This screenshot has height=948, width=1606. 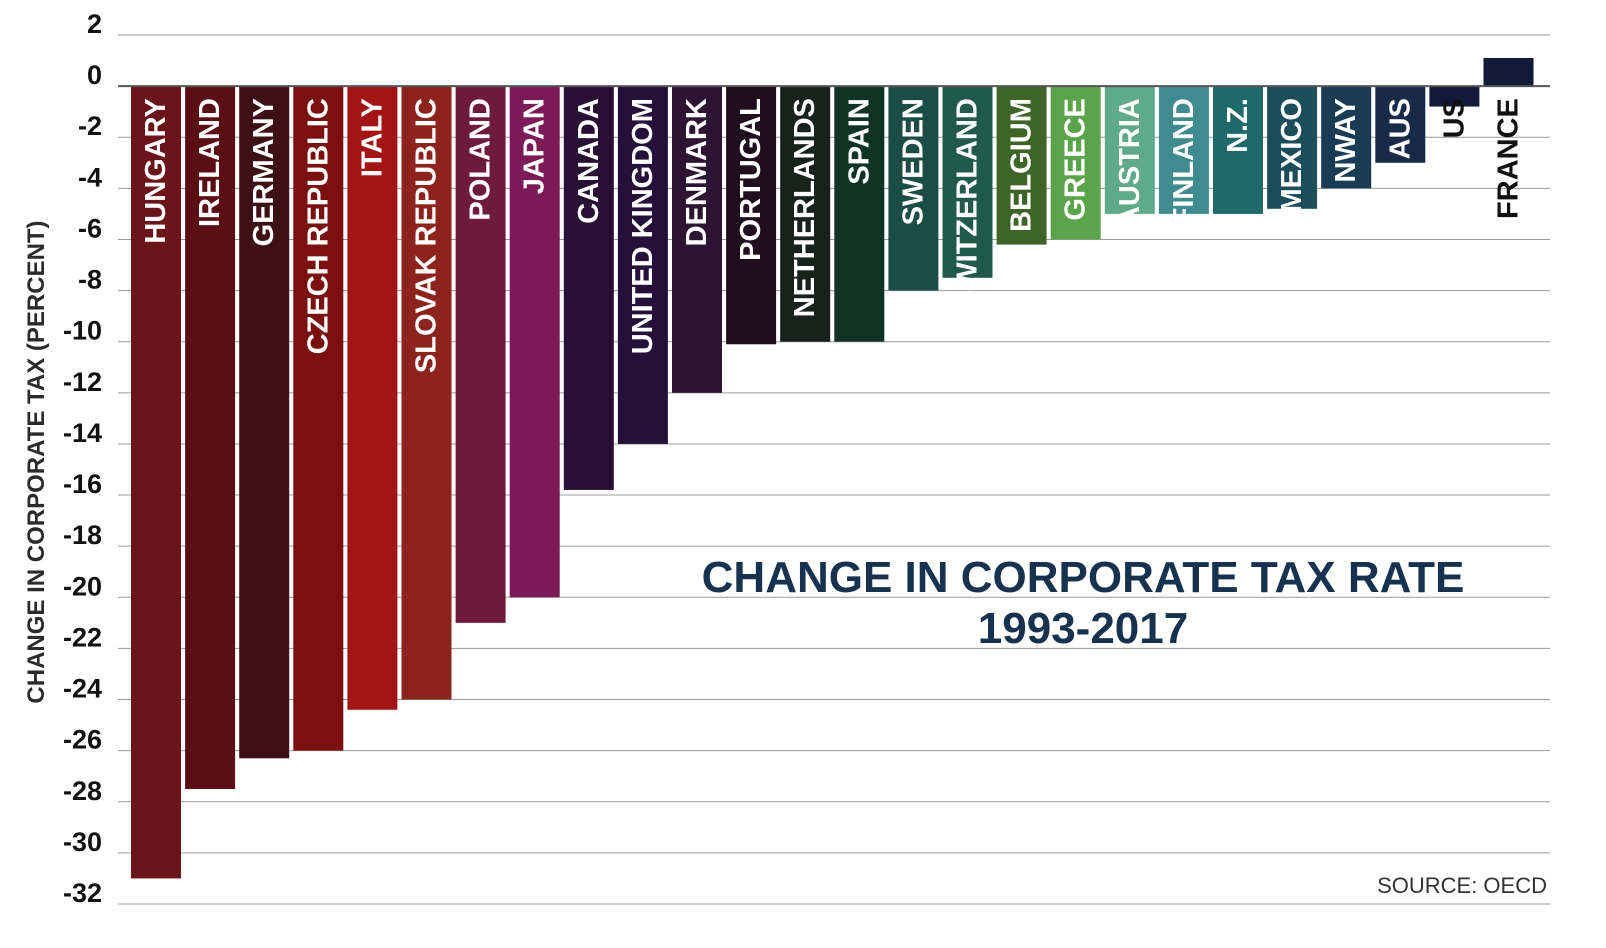 I want to click on bar-finland, so click(x=1183, y=150).